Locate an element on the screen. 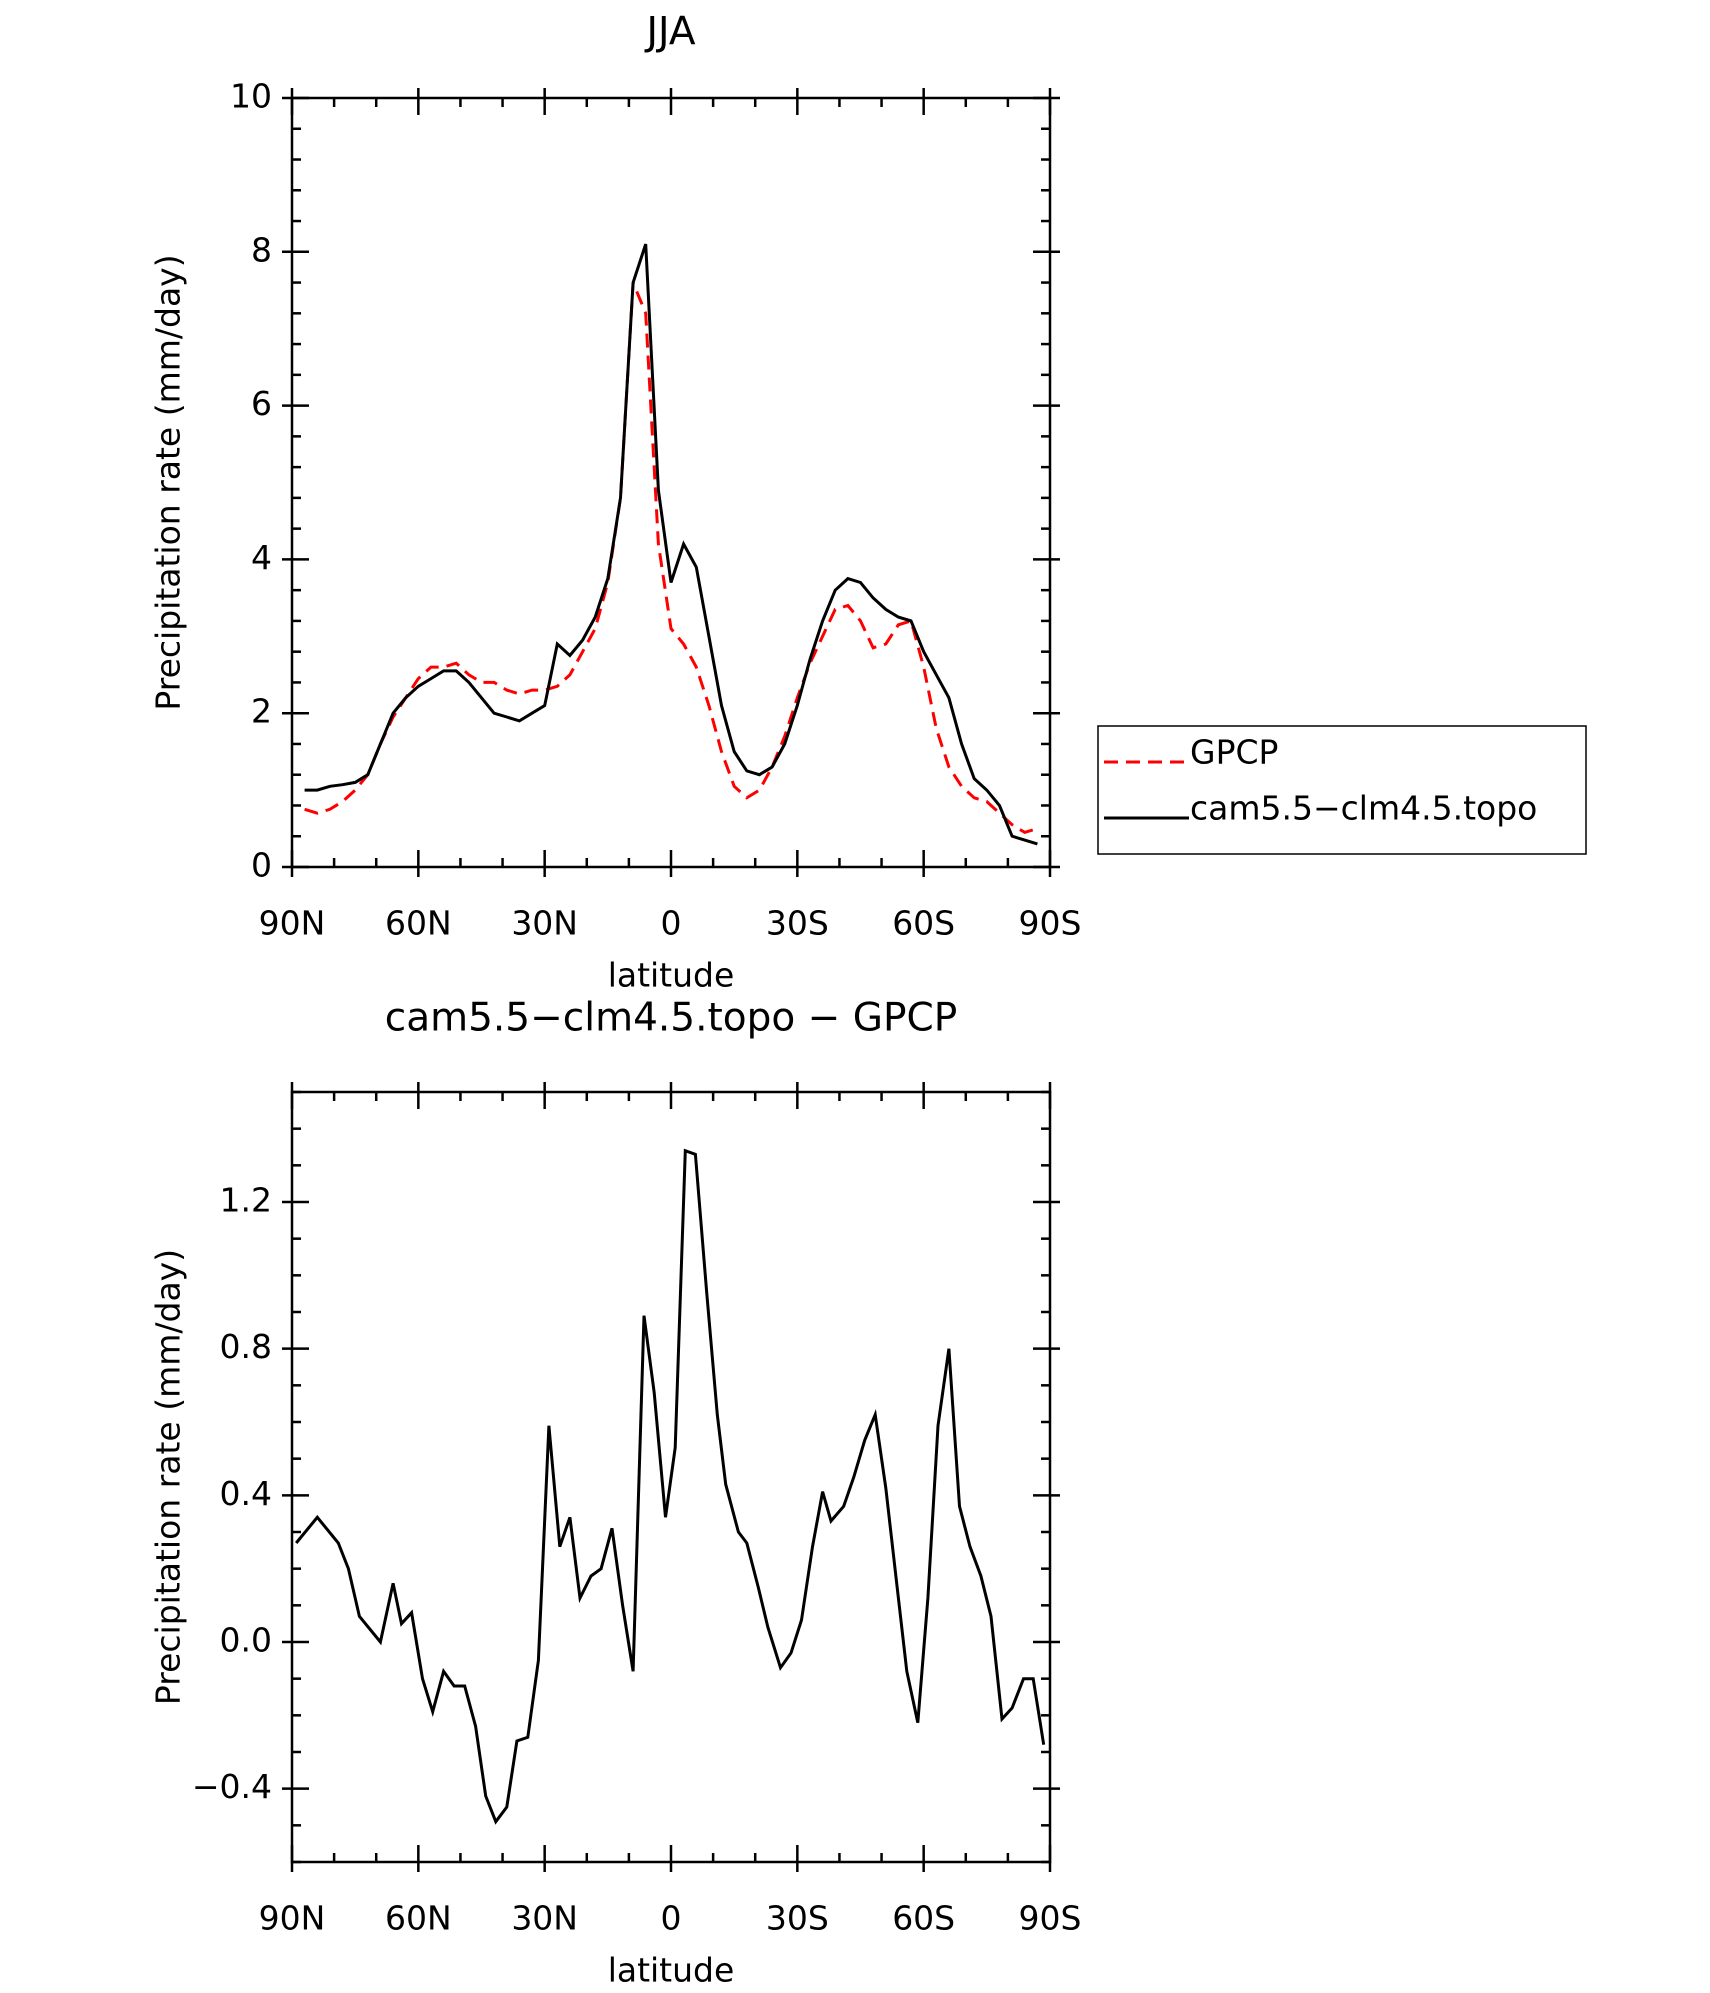 This screenshot has height=1993, width=1710. y-tick-label: 2 is located at coordinates (261, 711).